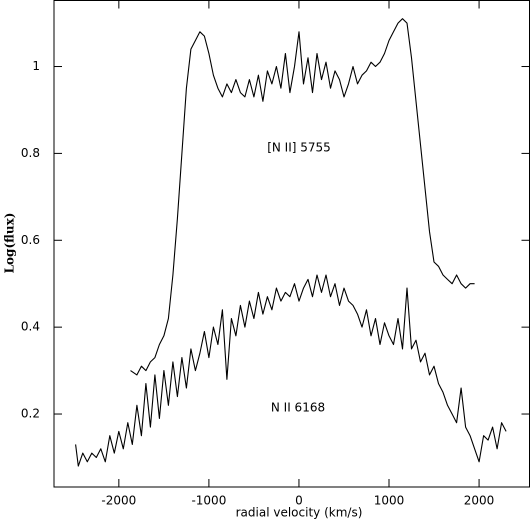 The height and width of the screenshot is (525, 532). Describe the element at coordinates (36, 66) in the screenshot. I see `y-tick-label: 1` at that location.